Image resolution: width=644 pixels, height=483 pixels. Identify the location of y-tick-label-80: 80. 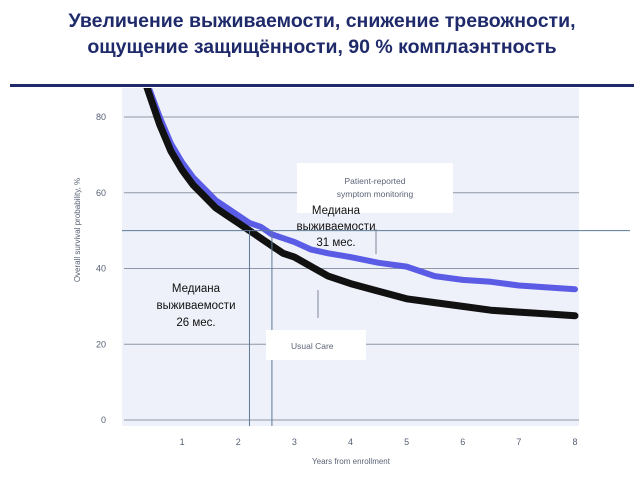
(101, 117).